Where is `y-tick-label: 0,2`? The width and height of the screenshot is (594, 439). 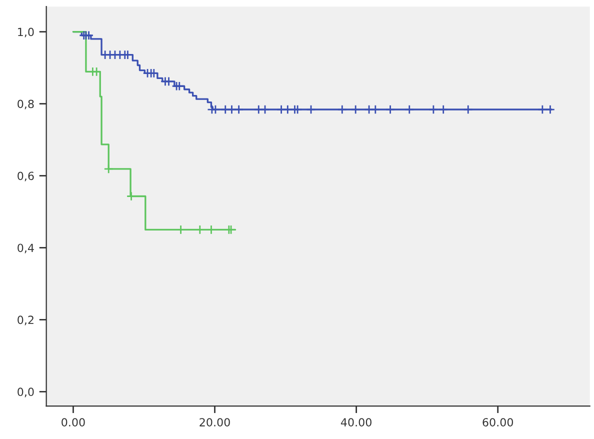 y-tick-label: 0,2 is located at coordinates (26, 321).